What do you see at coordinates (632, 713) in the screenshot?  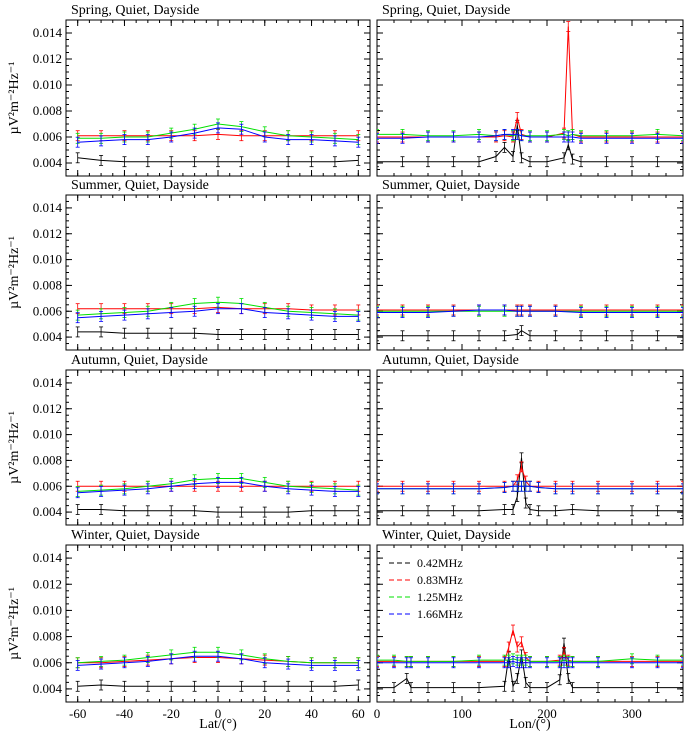 I see `x-tick-label: 300` at bounding box center [632, 713].